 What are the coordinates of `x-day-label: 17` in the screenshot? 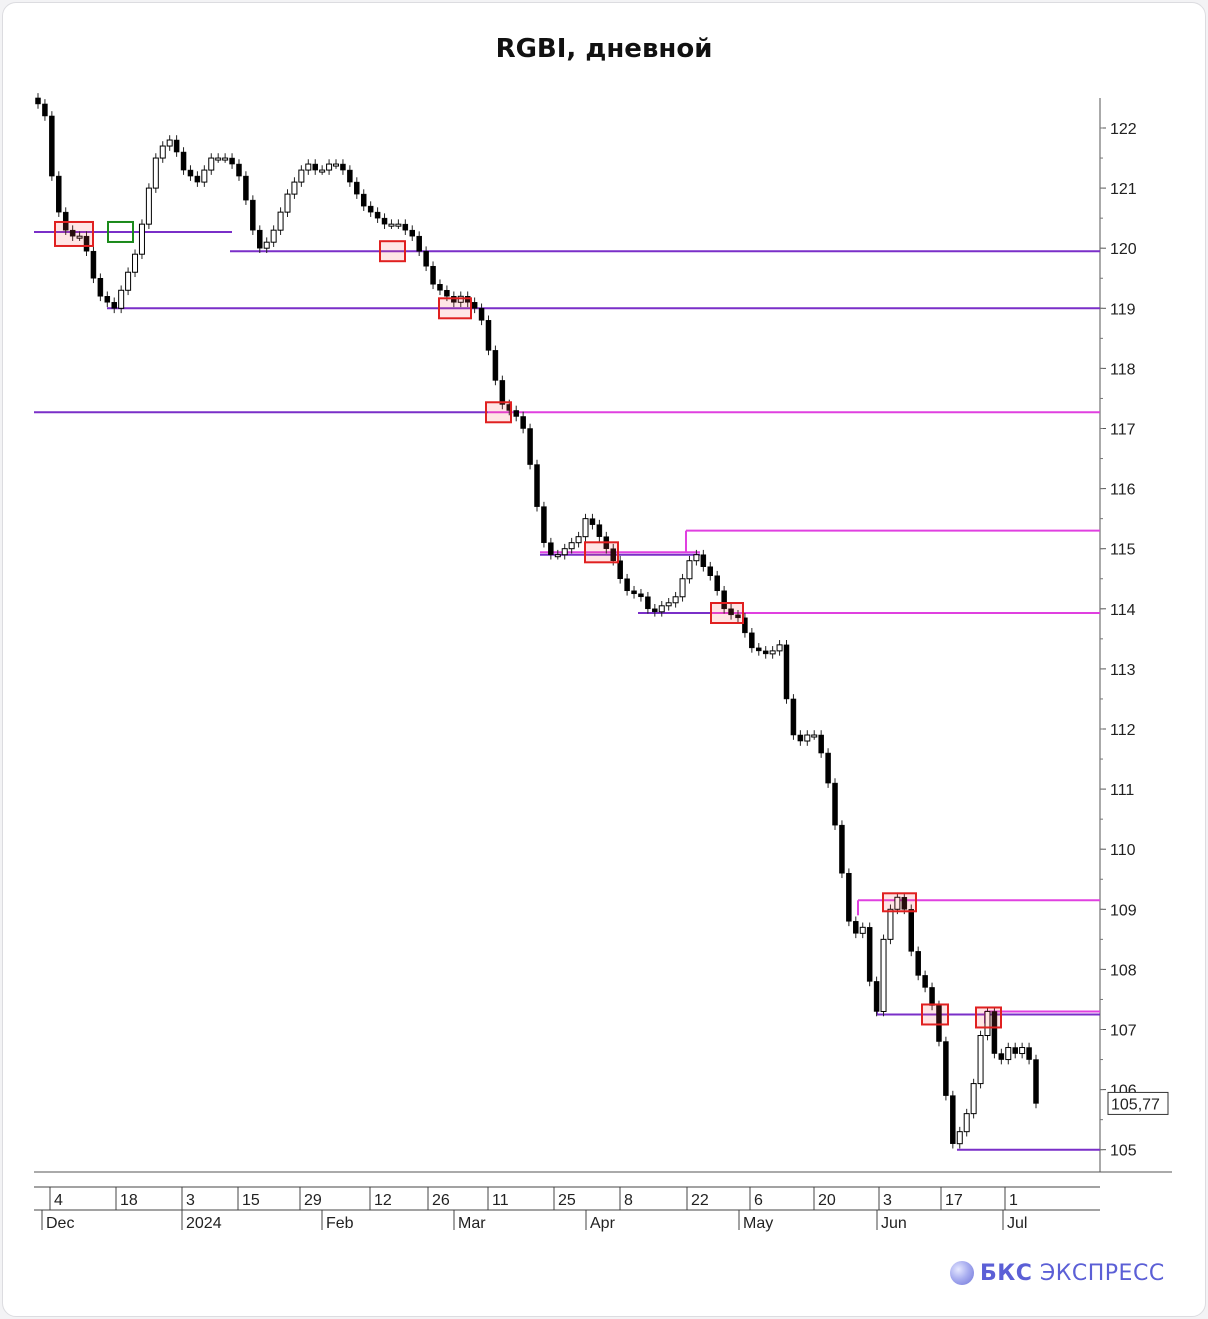 It's located at (954, 1200).